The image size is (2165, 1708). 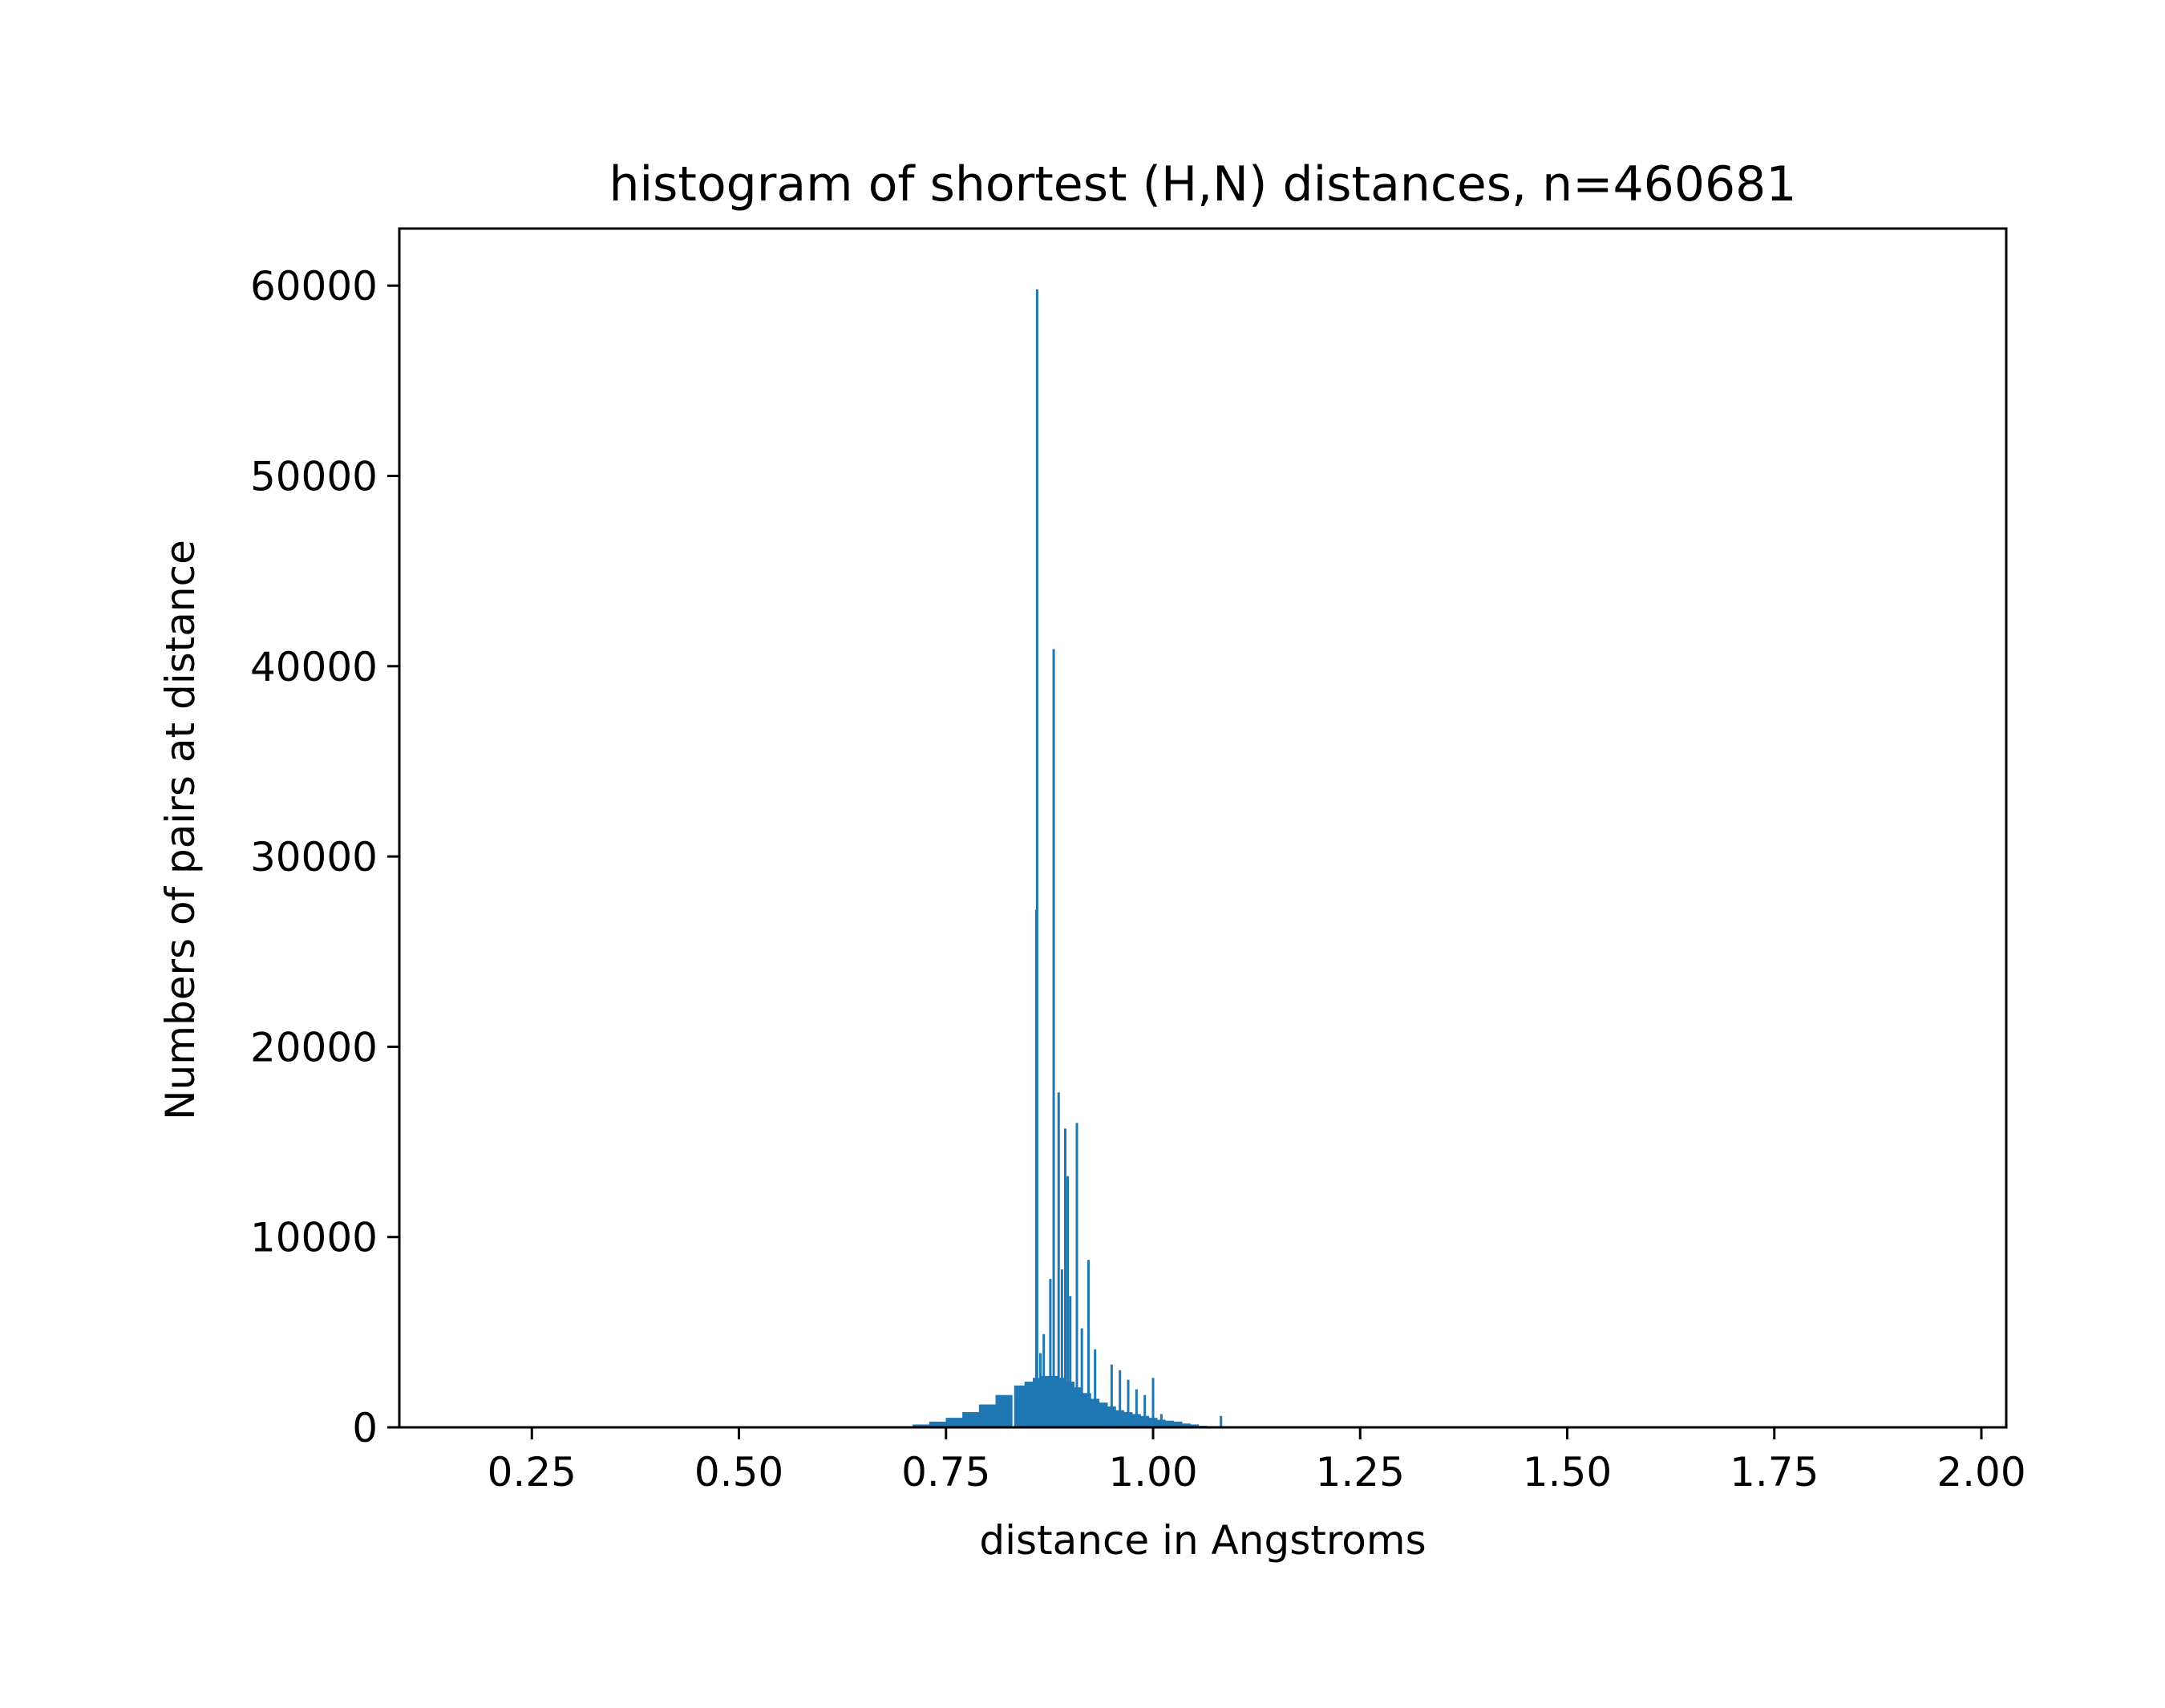 I want to click on x-axis-ticks: 0.25 0.50 0.75 1.00 1.25 1.50 1.75 2.00, so click(x=1257, y=1461).